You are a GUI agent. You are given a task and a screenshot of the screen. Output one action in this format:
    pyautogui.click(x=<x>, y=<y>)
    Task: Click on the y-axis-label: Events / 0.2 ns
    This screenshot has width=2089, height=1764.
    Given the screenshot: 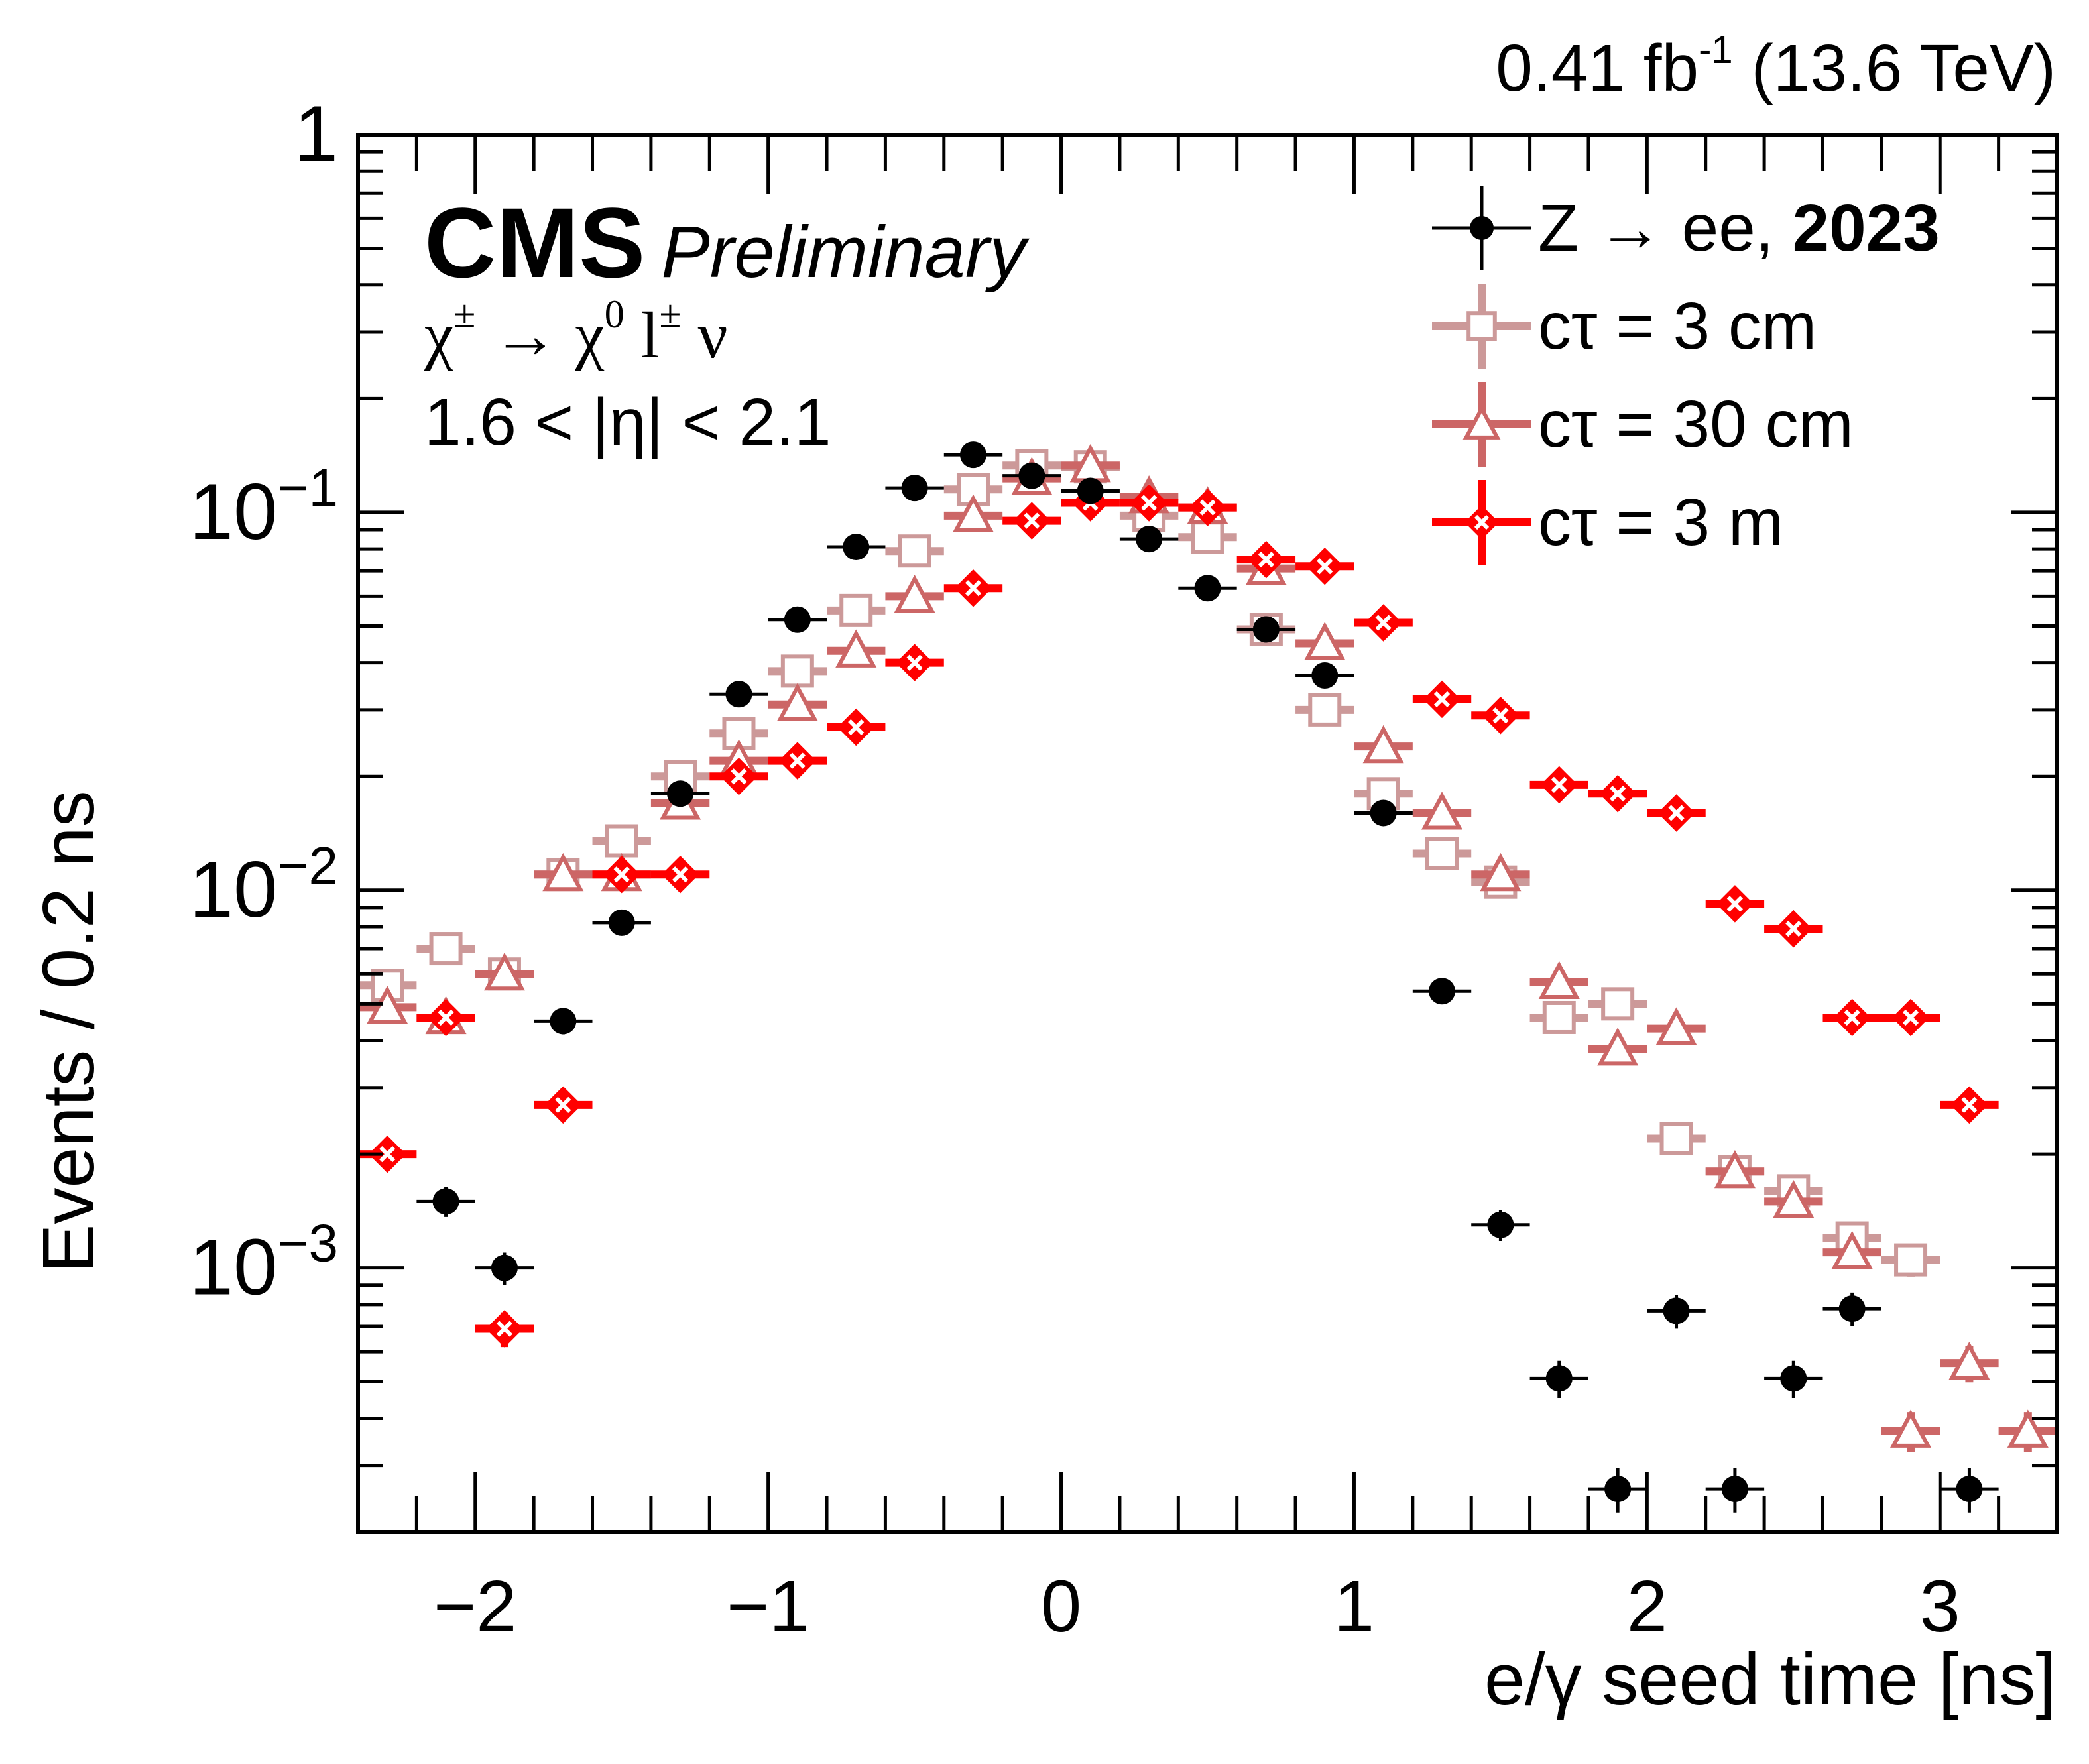 What is the action you would take?
    pyautogui.click(x=68, y=1031)
    